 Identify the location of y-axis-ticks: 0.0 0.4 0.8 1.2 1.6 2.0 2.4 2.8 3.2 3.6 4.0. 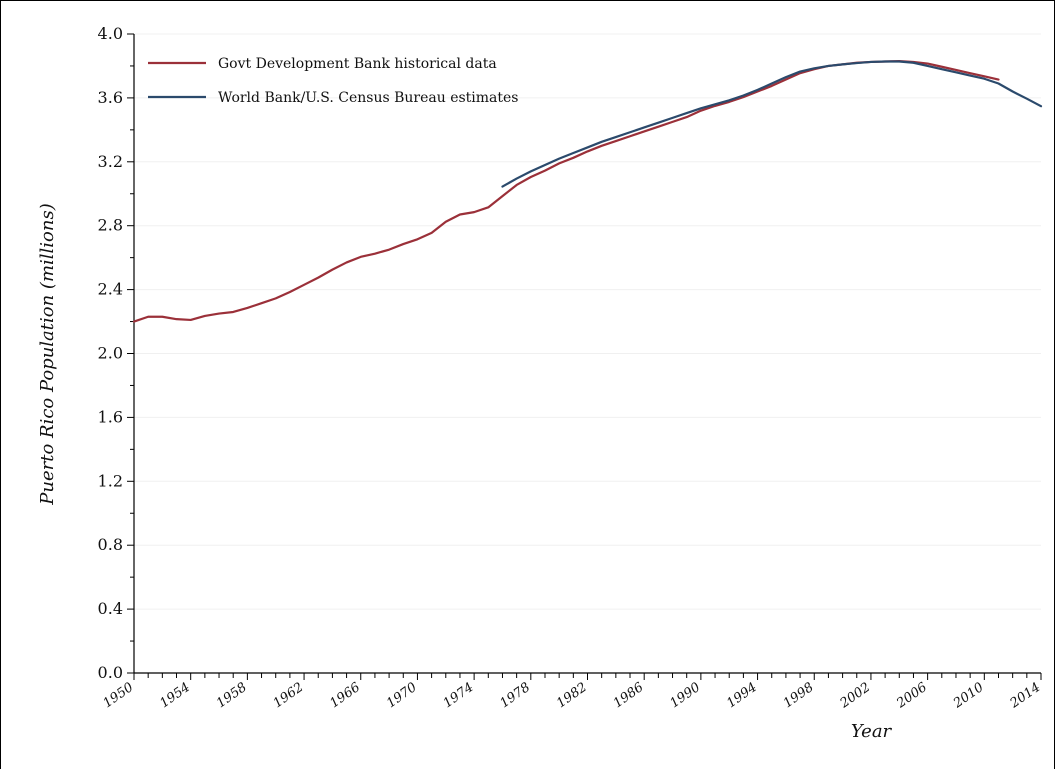
(116, 353).